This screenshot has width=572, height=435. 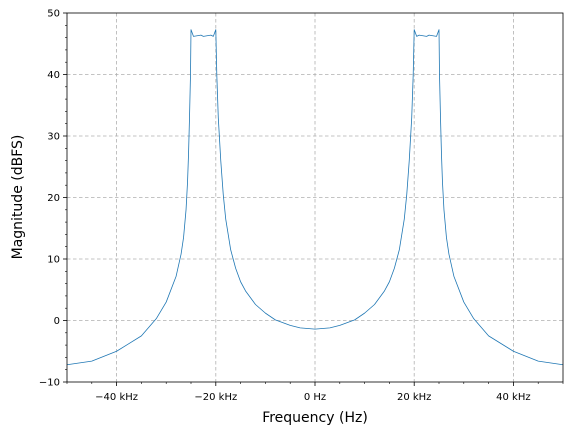 What do you see at coordinates (215, 397) in the screenshot?
I see `x-tick-label: −20 kHz` at bounding box center [215, 397].